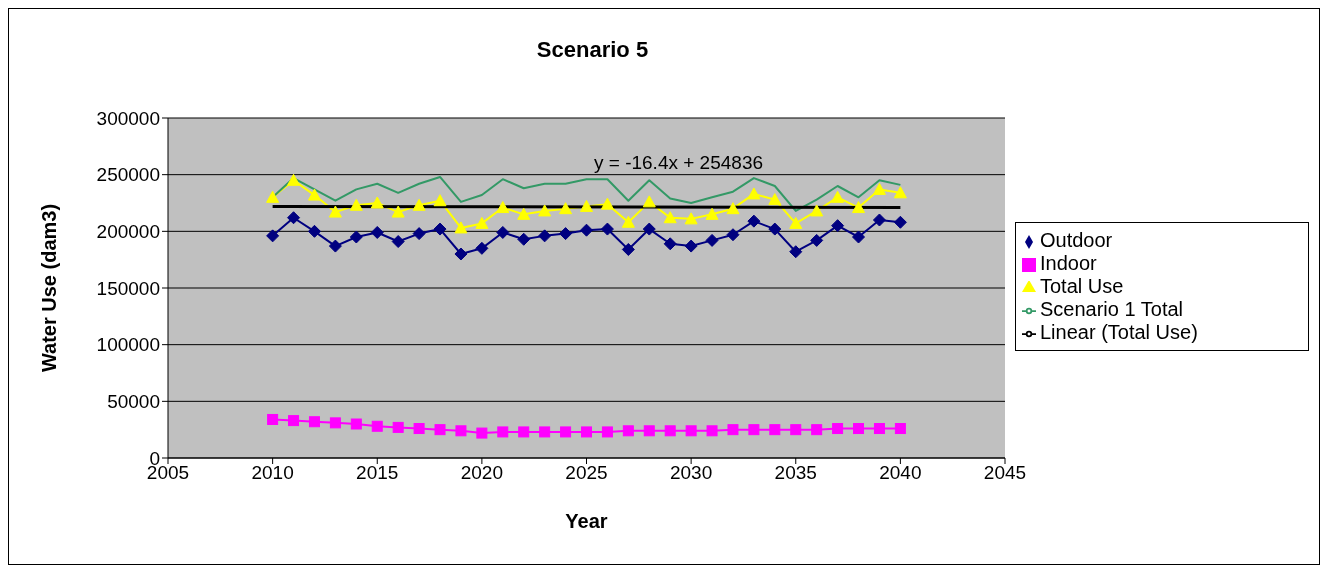  Describe the element at coordinates (679, 163) in the screenshot. I see `annotation: y = -16.4x + 254836` at that location.